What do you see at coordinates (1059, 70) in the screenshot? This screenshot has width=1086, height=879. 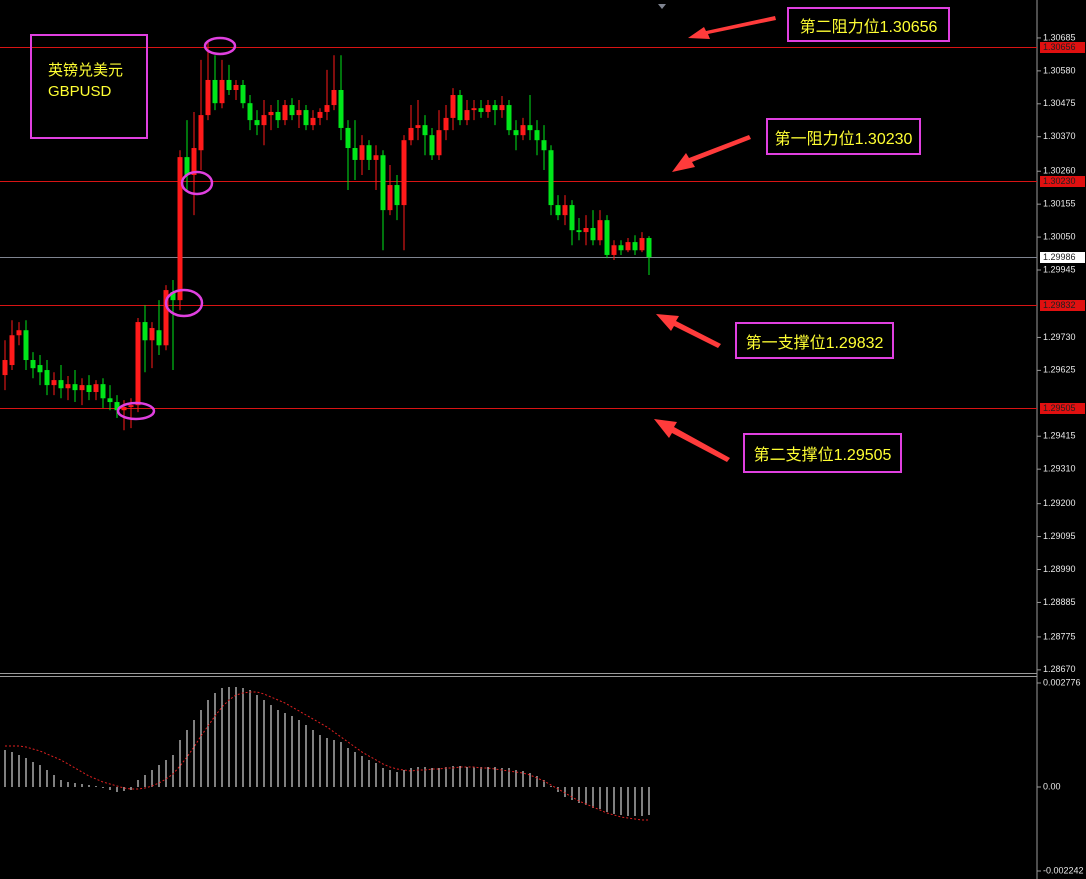 I see `y-tick-label: 1.30580` at bounding box center [1059, 70].